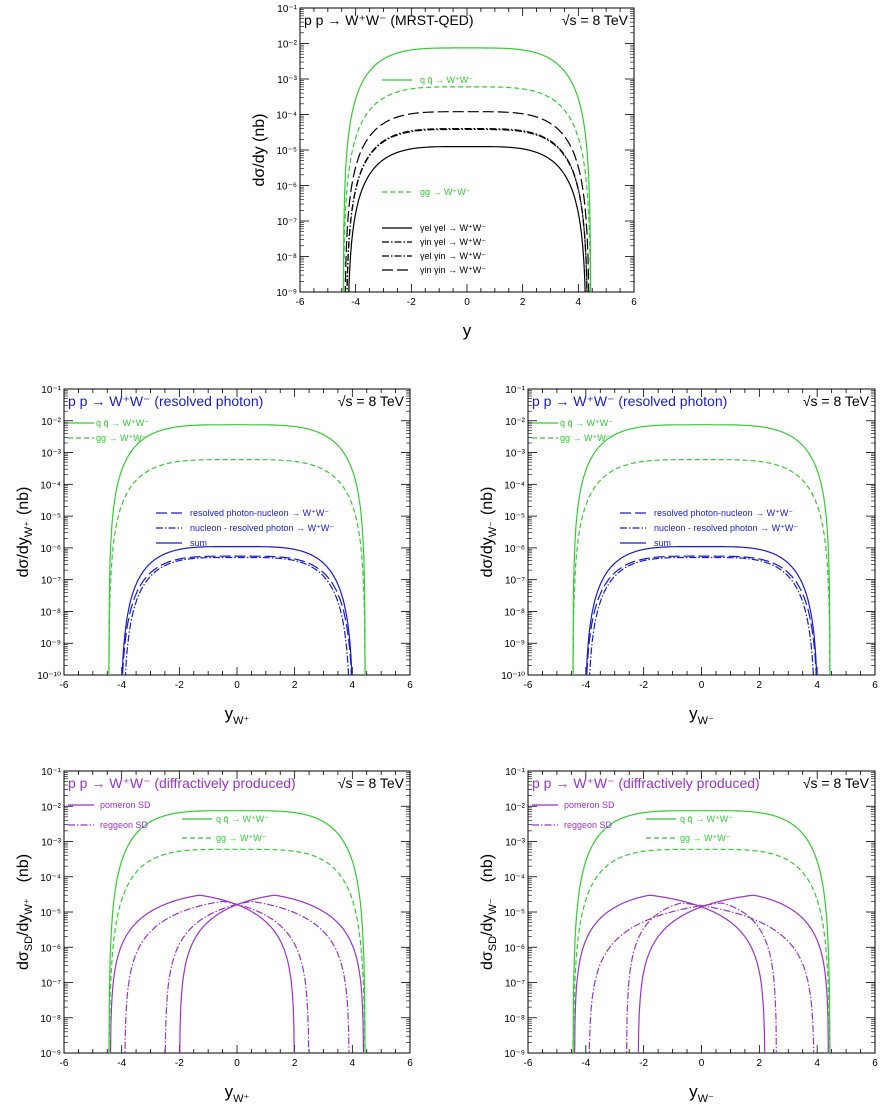  What do you see at coordinates (23, 501) in the screenshot?
I see `y-axis-label-unit: (nb)` at bounding box center [23, 501].